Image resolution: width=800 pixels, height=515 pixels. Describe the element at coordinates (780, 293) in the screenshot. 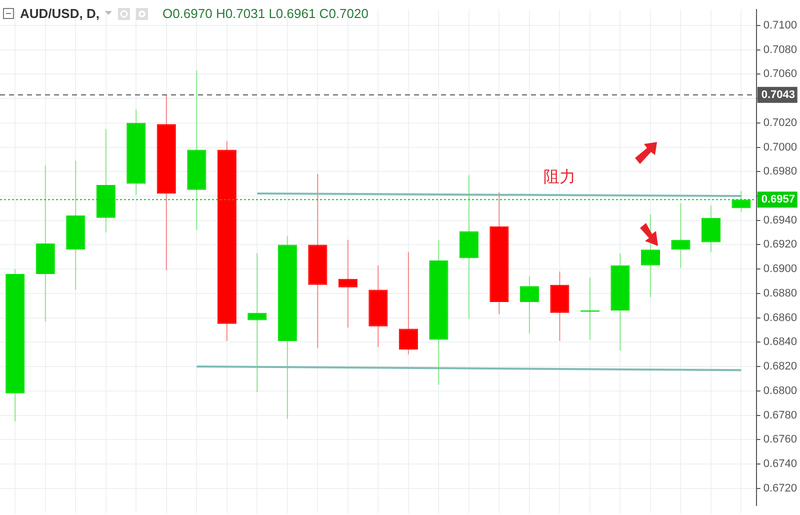

I see `y-tick-label: 0.6880` at that location.